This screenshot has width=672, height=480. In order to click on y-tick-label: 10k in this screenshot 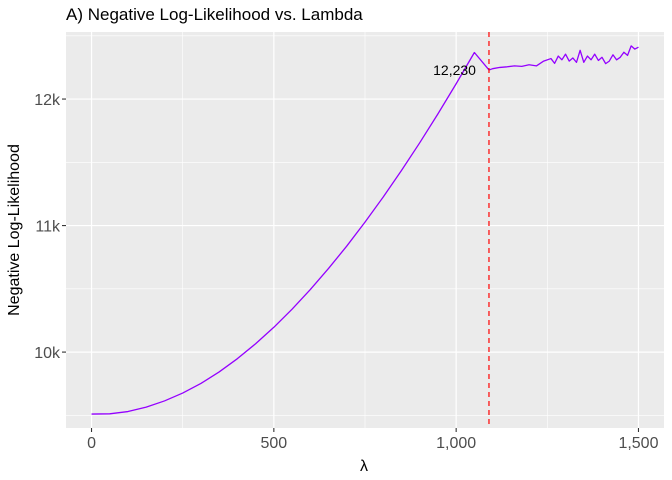, I will do `click(47, 353)`.